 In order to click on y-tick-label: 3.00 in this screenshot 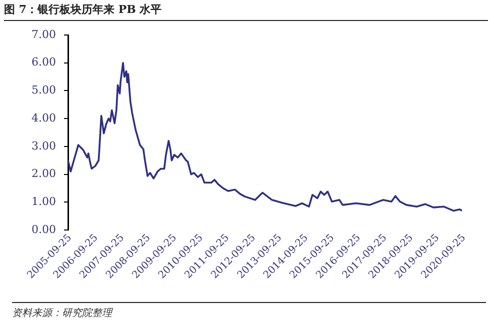, I will do `click(44, 145)`.